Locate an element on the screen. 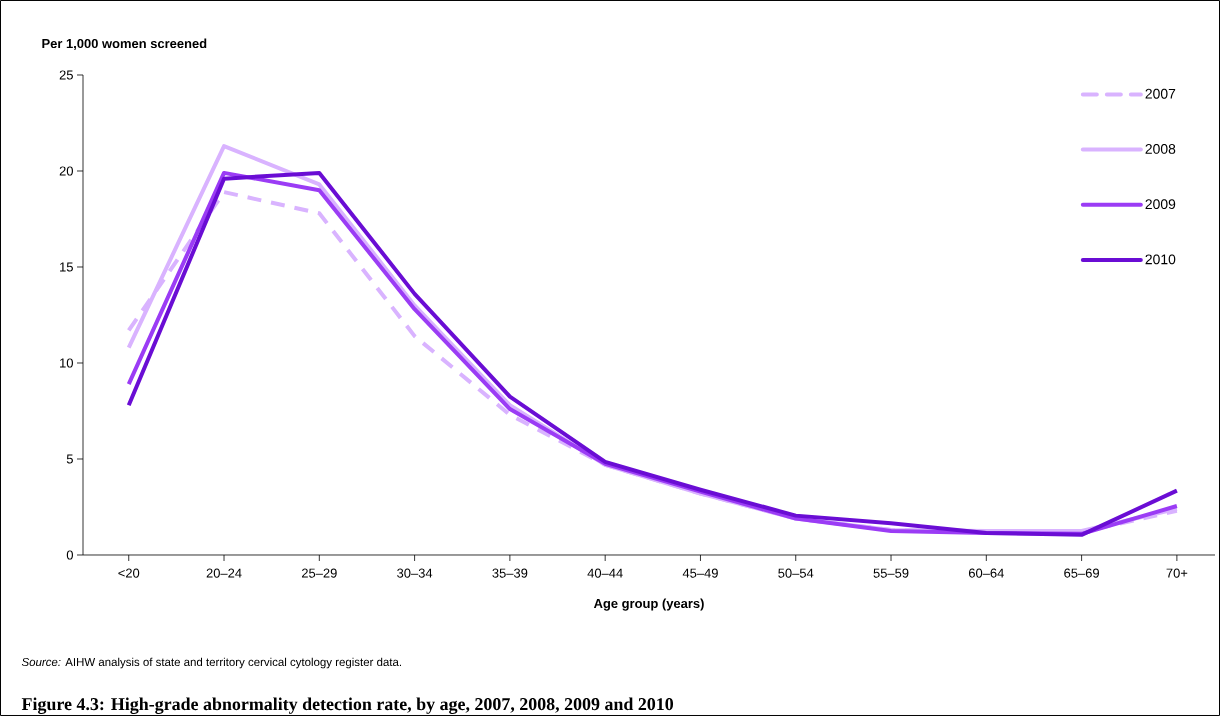 This screenshot has height=717, width=1220. x-tick-label: 25–29 is located at coordinates (319, 573).